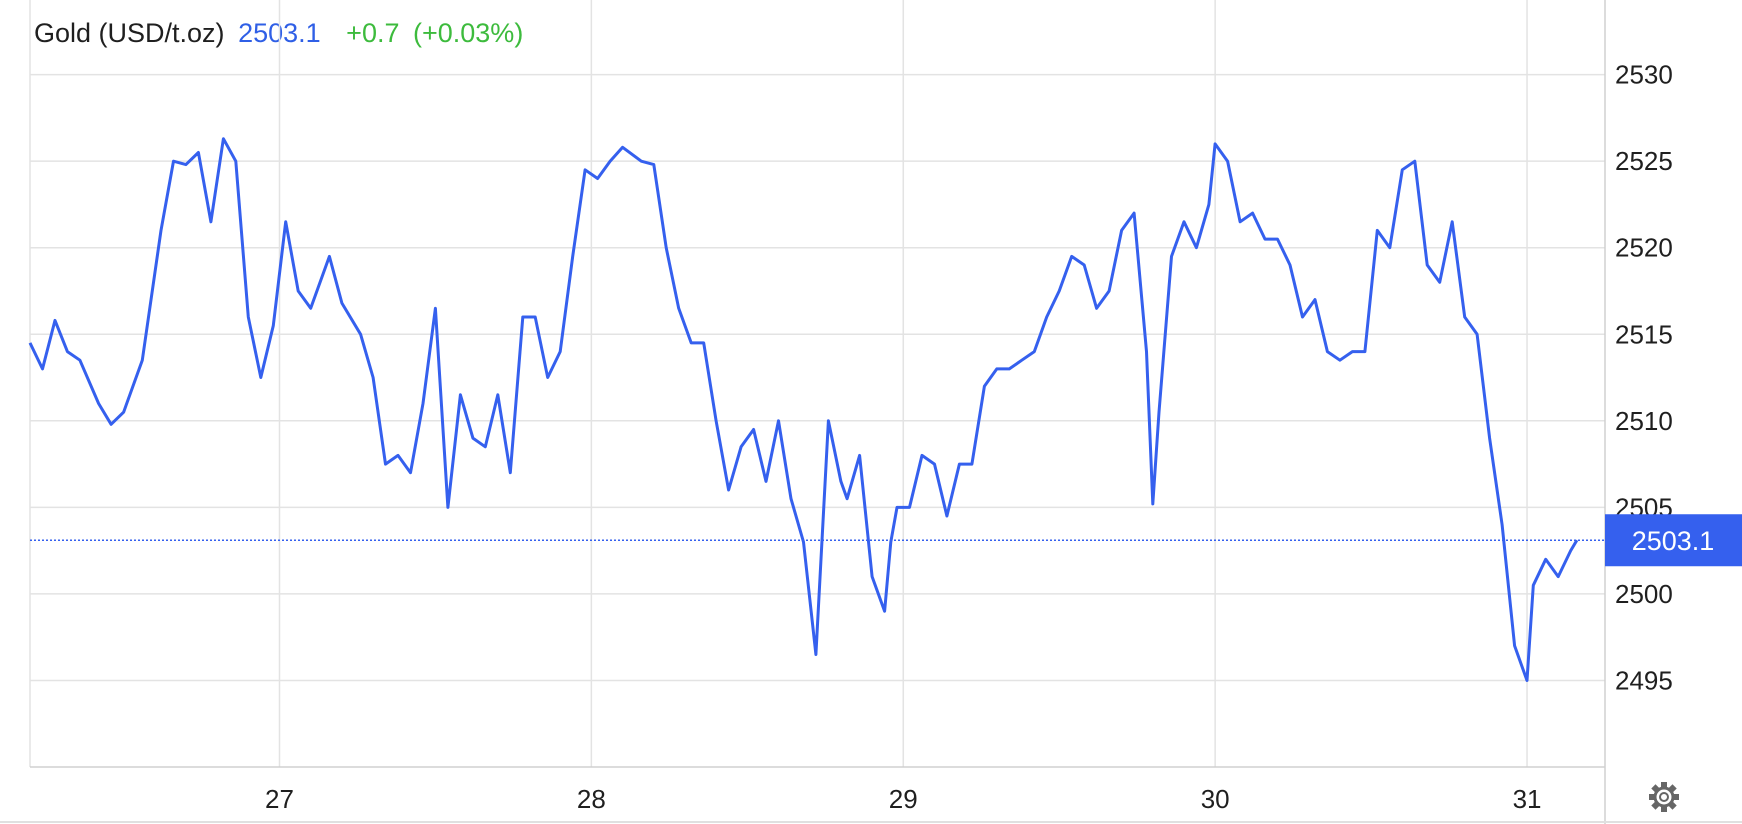  I want to click on y-tick-label: 2500, so click(1644, 594).